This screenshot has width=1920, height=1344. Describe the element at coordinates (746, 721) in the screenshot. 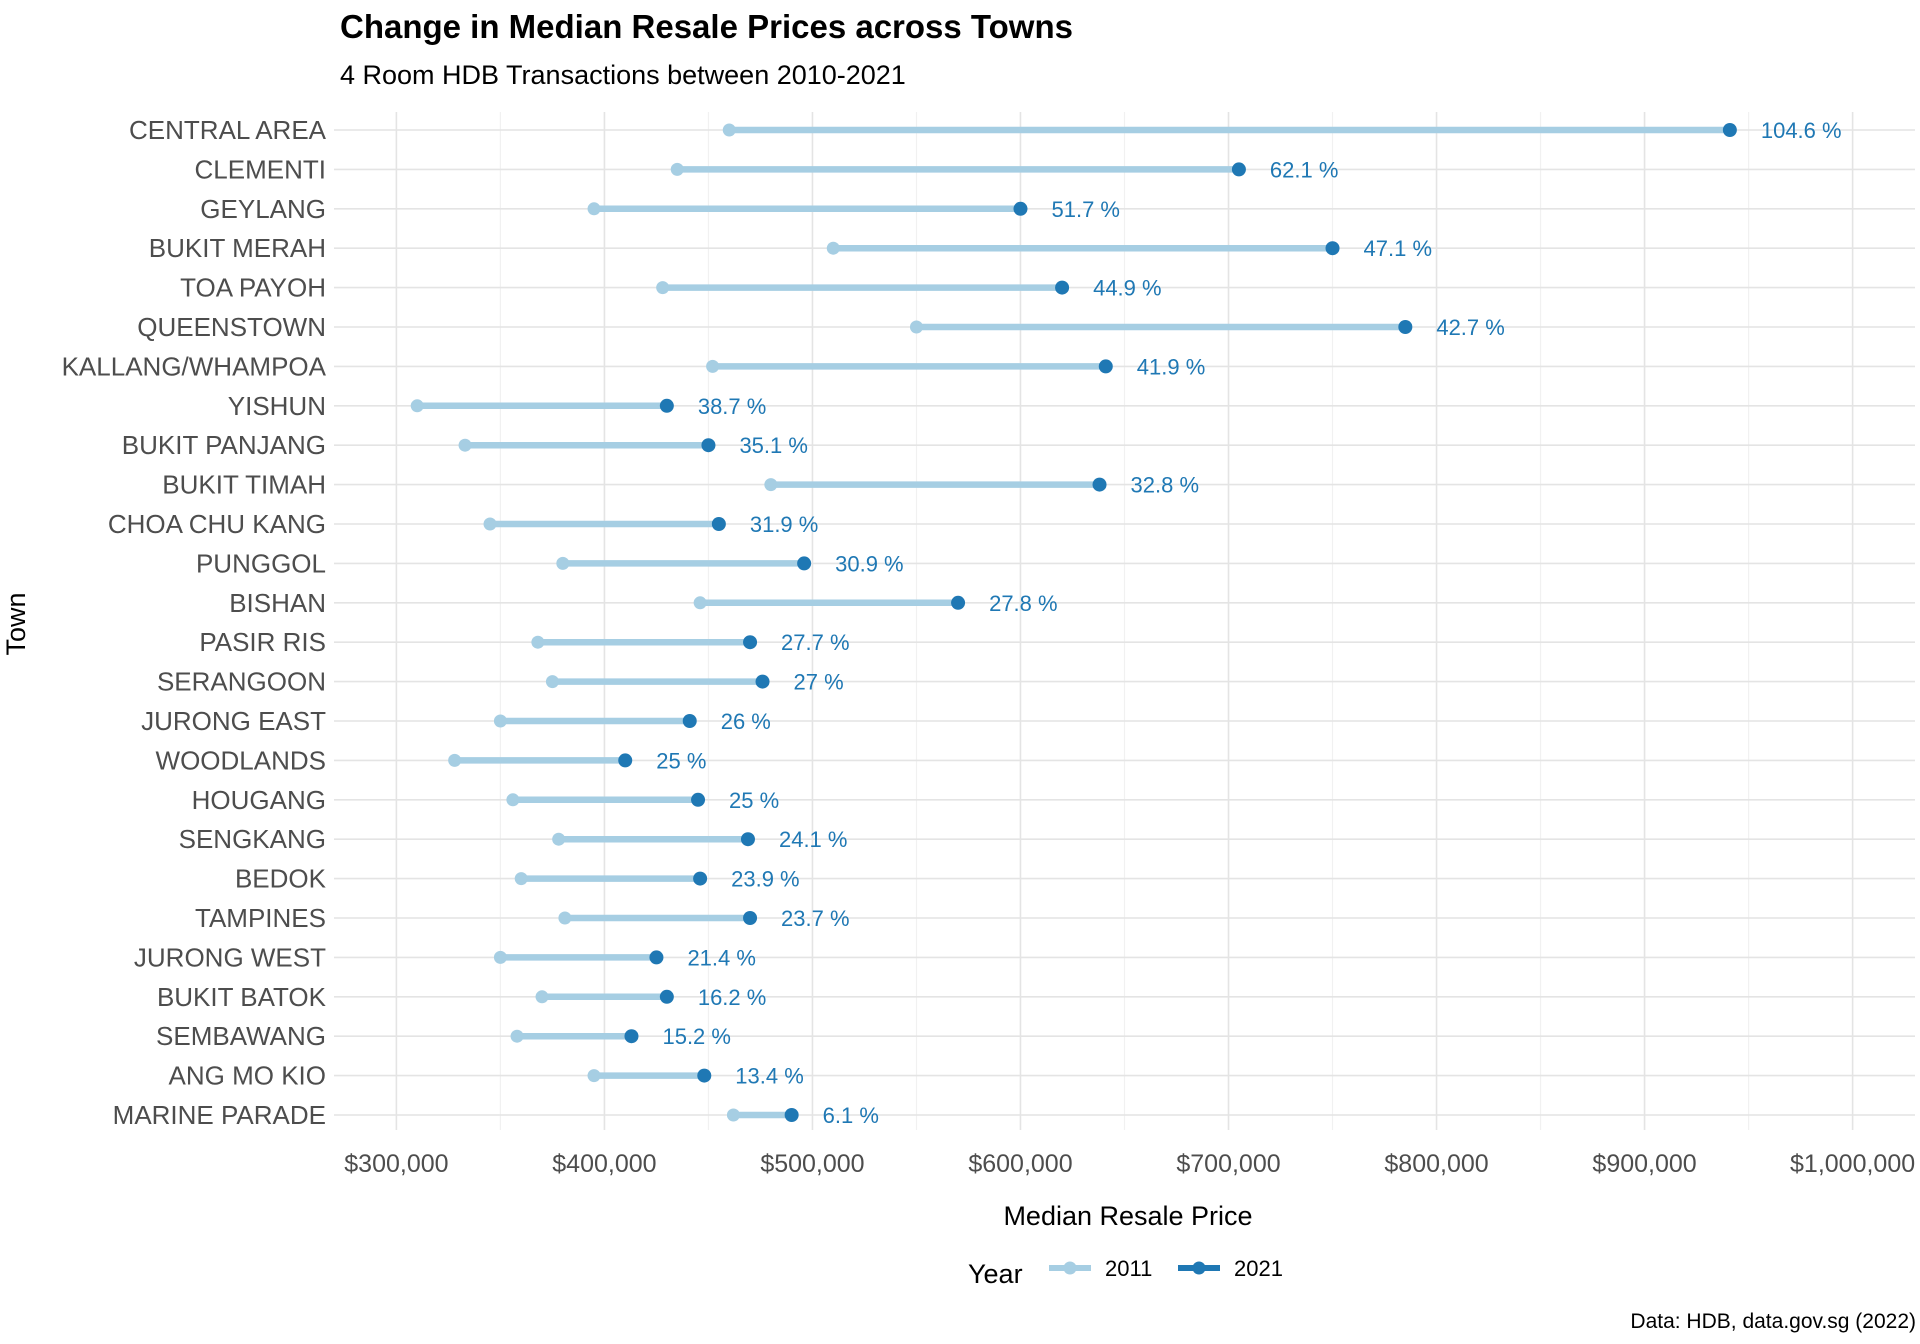

I see `percent-label: 26 %` at that location.